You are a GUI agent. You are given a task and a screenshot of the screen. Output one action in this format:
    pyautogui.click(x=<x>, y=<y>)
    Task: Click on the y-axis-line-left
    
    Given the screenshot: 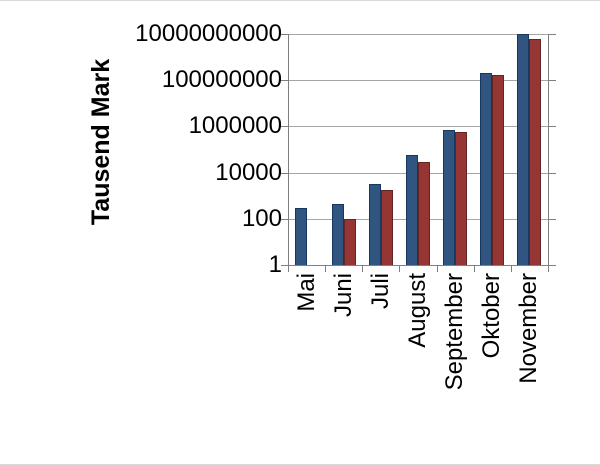 What is the action you would take?
    pyautogui.click(x=288, y=149)
    